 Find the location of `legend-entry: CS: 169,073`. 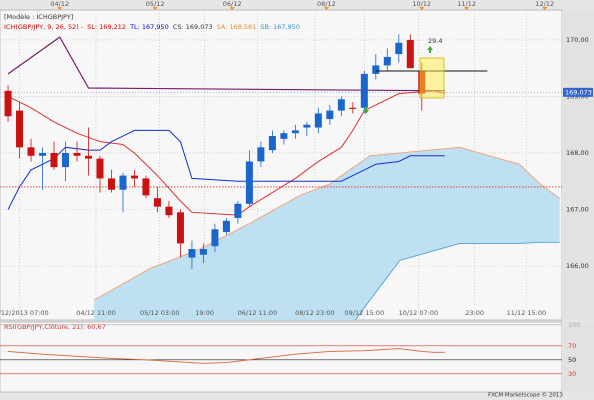

legend-entry: CS: 169,073 is located at coordinates (193, 27).